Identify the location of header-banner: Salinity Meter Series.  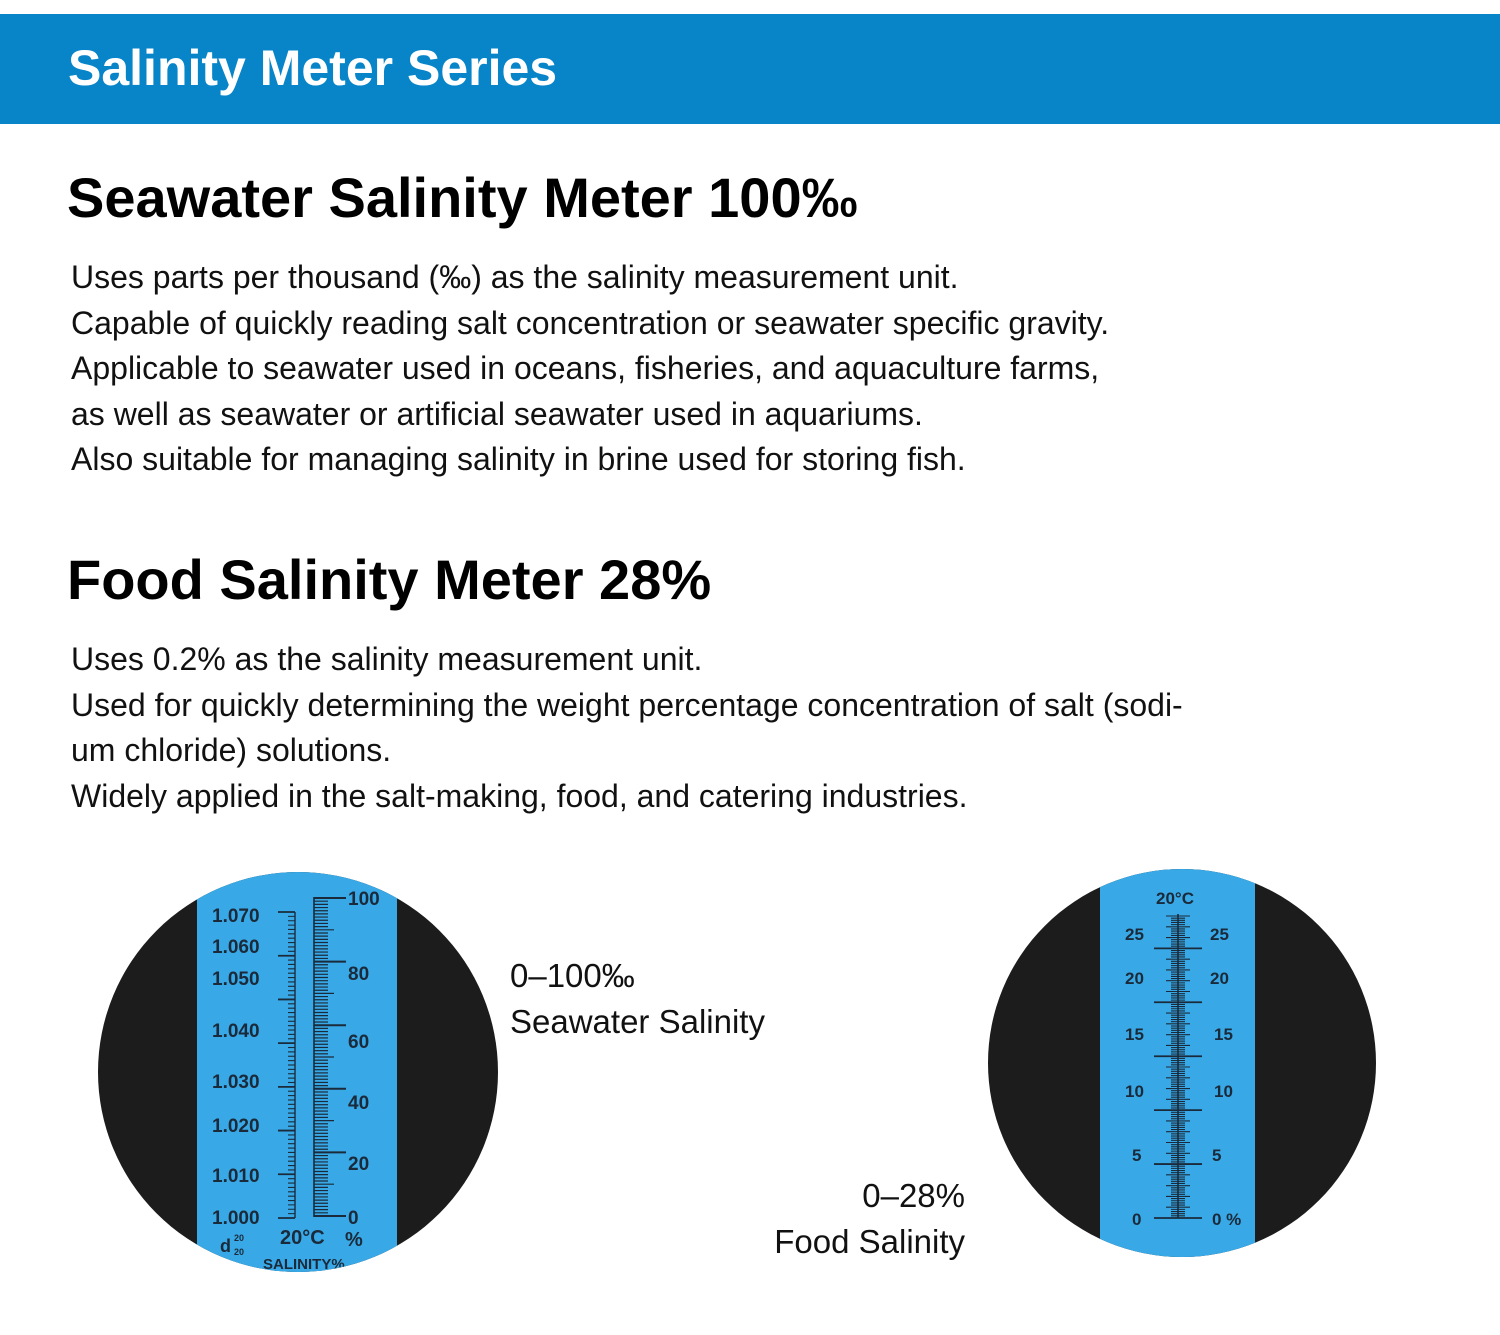
(750, 69).